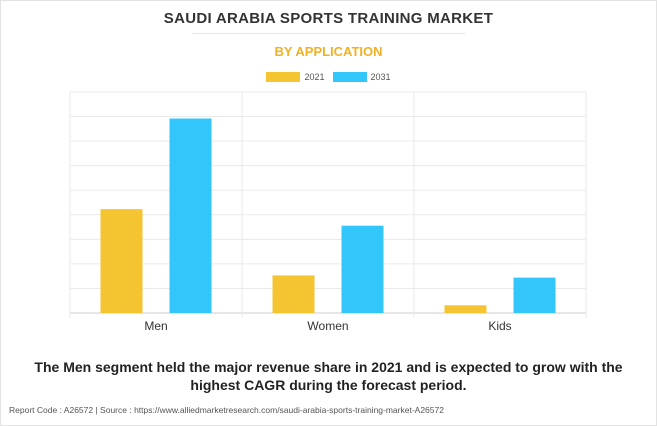 The height and width of the screenshot is (426, 657). What do you see at coordinates (327, 326) in the screenshot?
I see `x-tick-label: Women` at bounding box center [327, 326].